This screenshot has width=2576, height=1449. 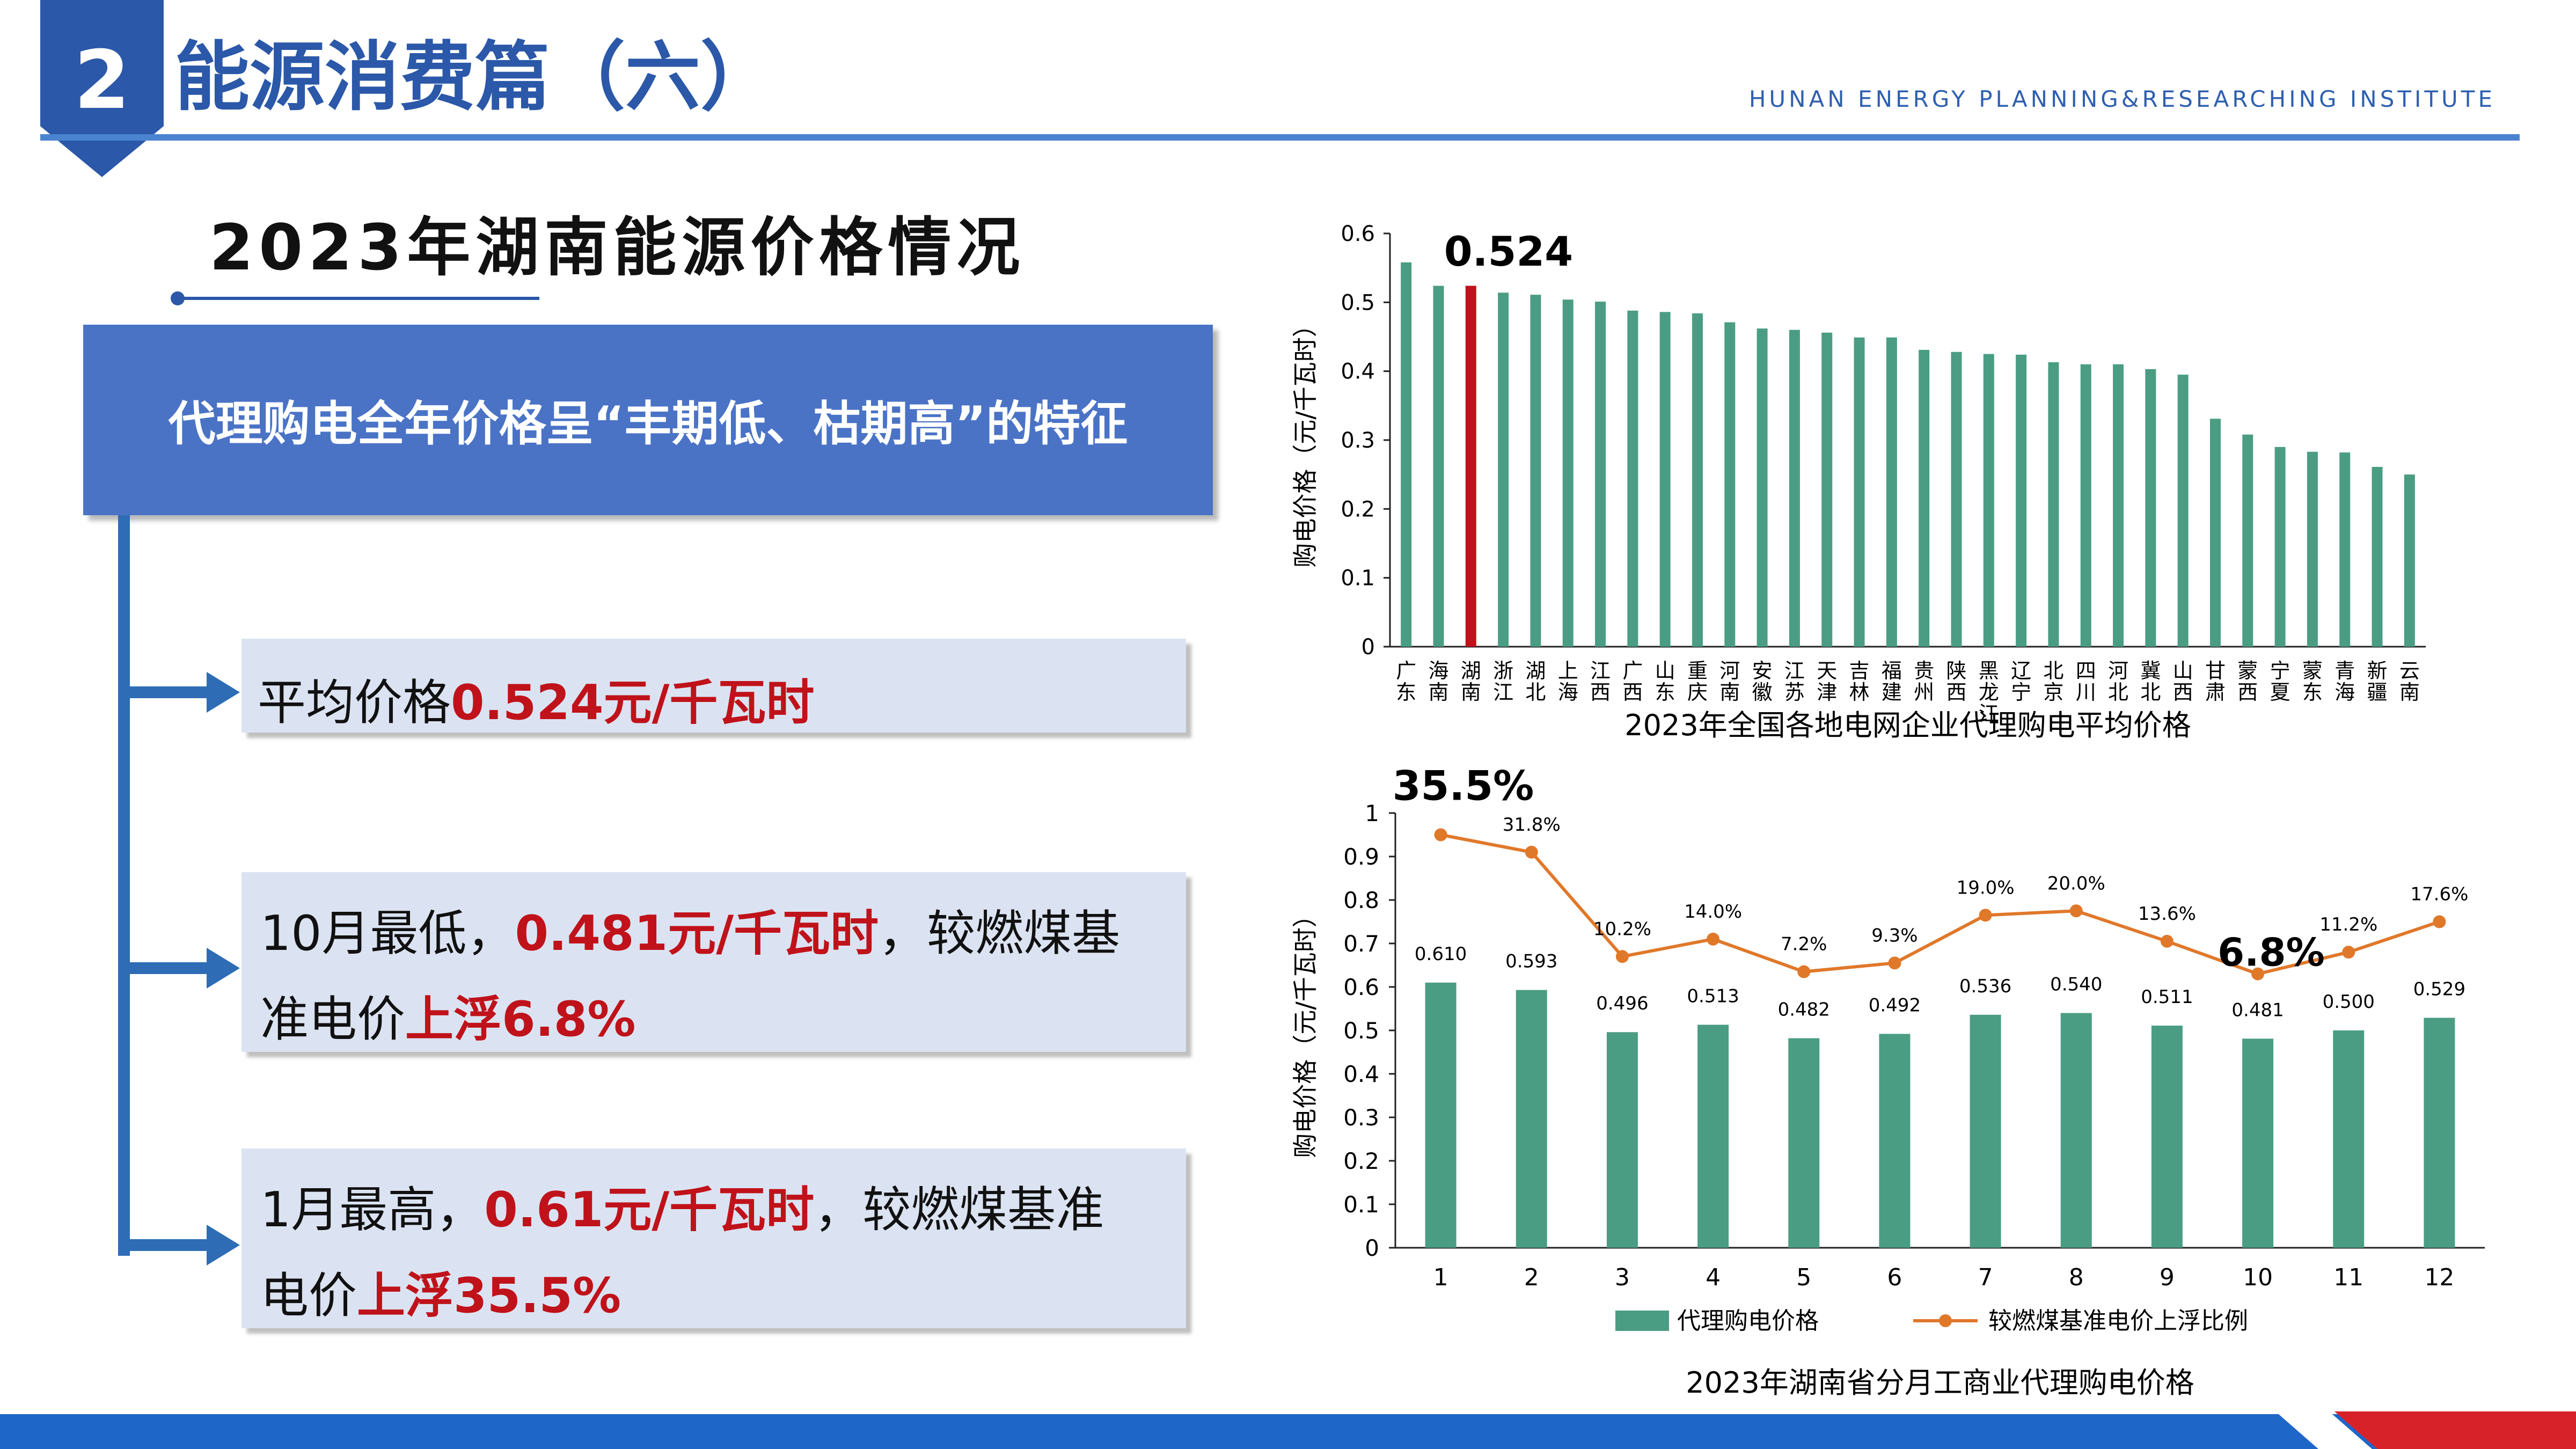 What do you see at coordinates (1989, 692) in the screenshot?
I see `x-tick-label: 龙` at bounding box center [1989, 692].